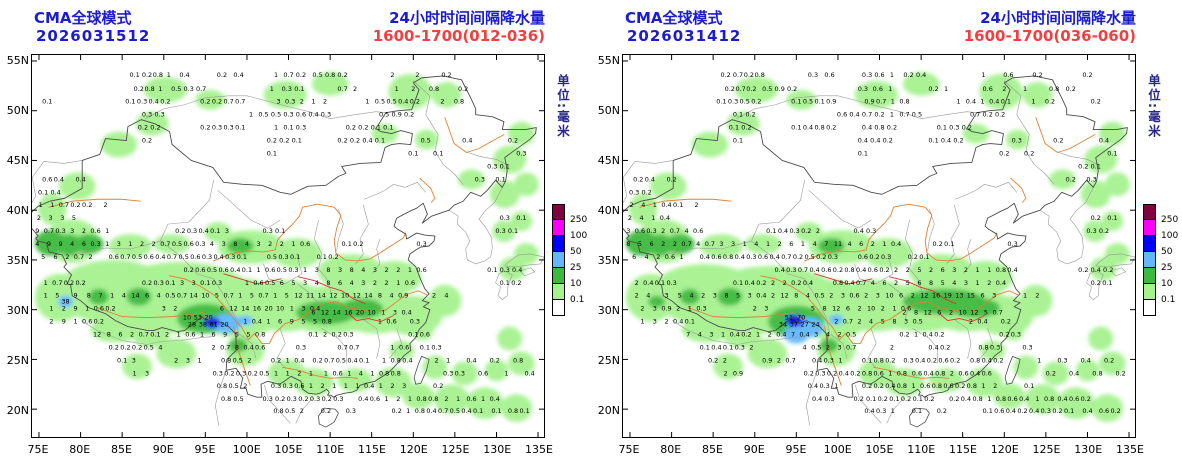  What do you see at coordinates (959, 296) in the screenshot?
I see `precip-value: 13` at bounding box center [959, 296].